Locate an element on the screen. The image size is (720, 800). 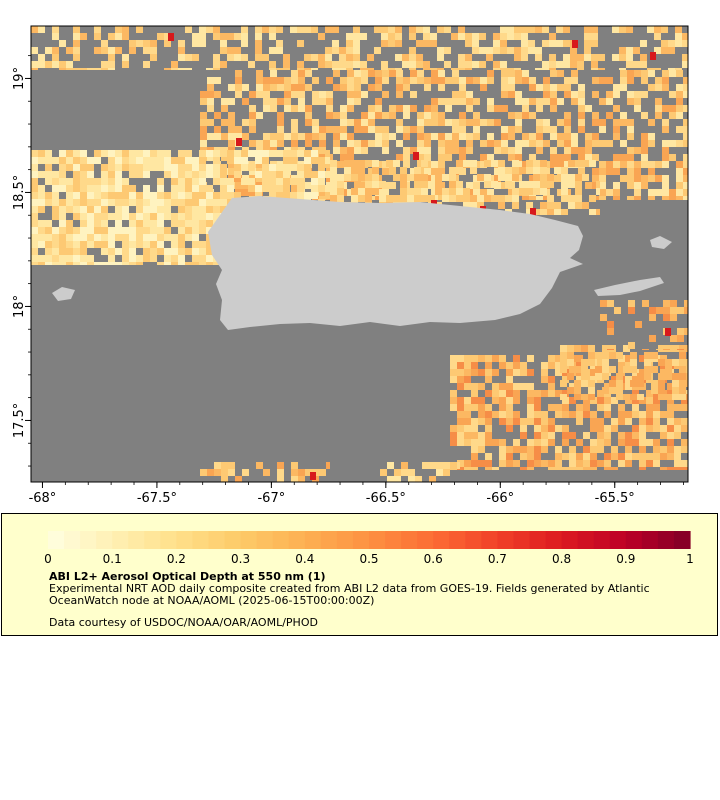
colorbar-swatch is located at coordinates (345, 540).